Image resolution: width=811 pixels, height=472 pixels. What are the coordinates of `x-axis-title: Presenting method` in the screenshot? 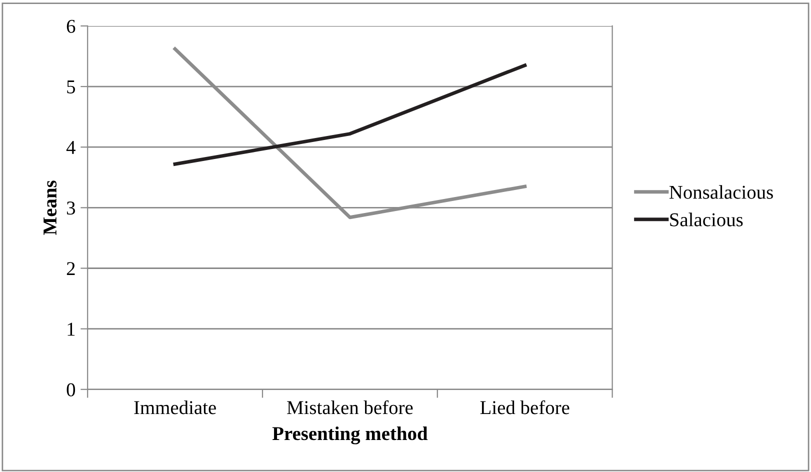 It's located at (350, 435).